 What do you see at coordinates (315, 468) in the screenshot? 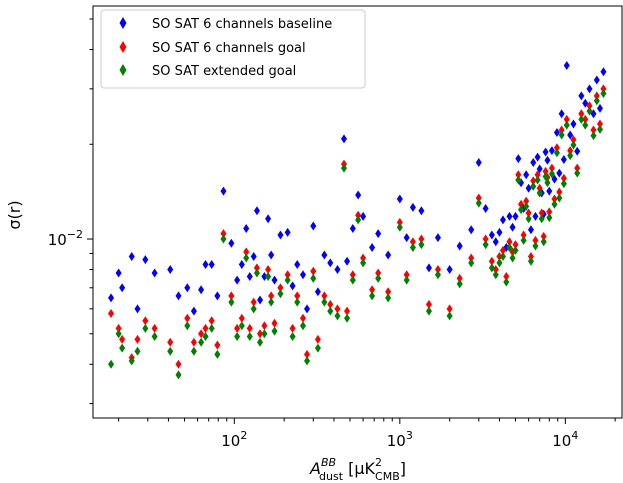
I see `x-axis-label-main: A` at bounding box center [315, 468].